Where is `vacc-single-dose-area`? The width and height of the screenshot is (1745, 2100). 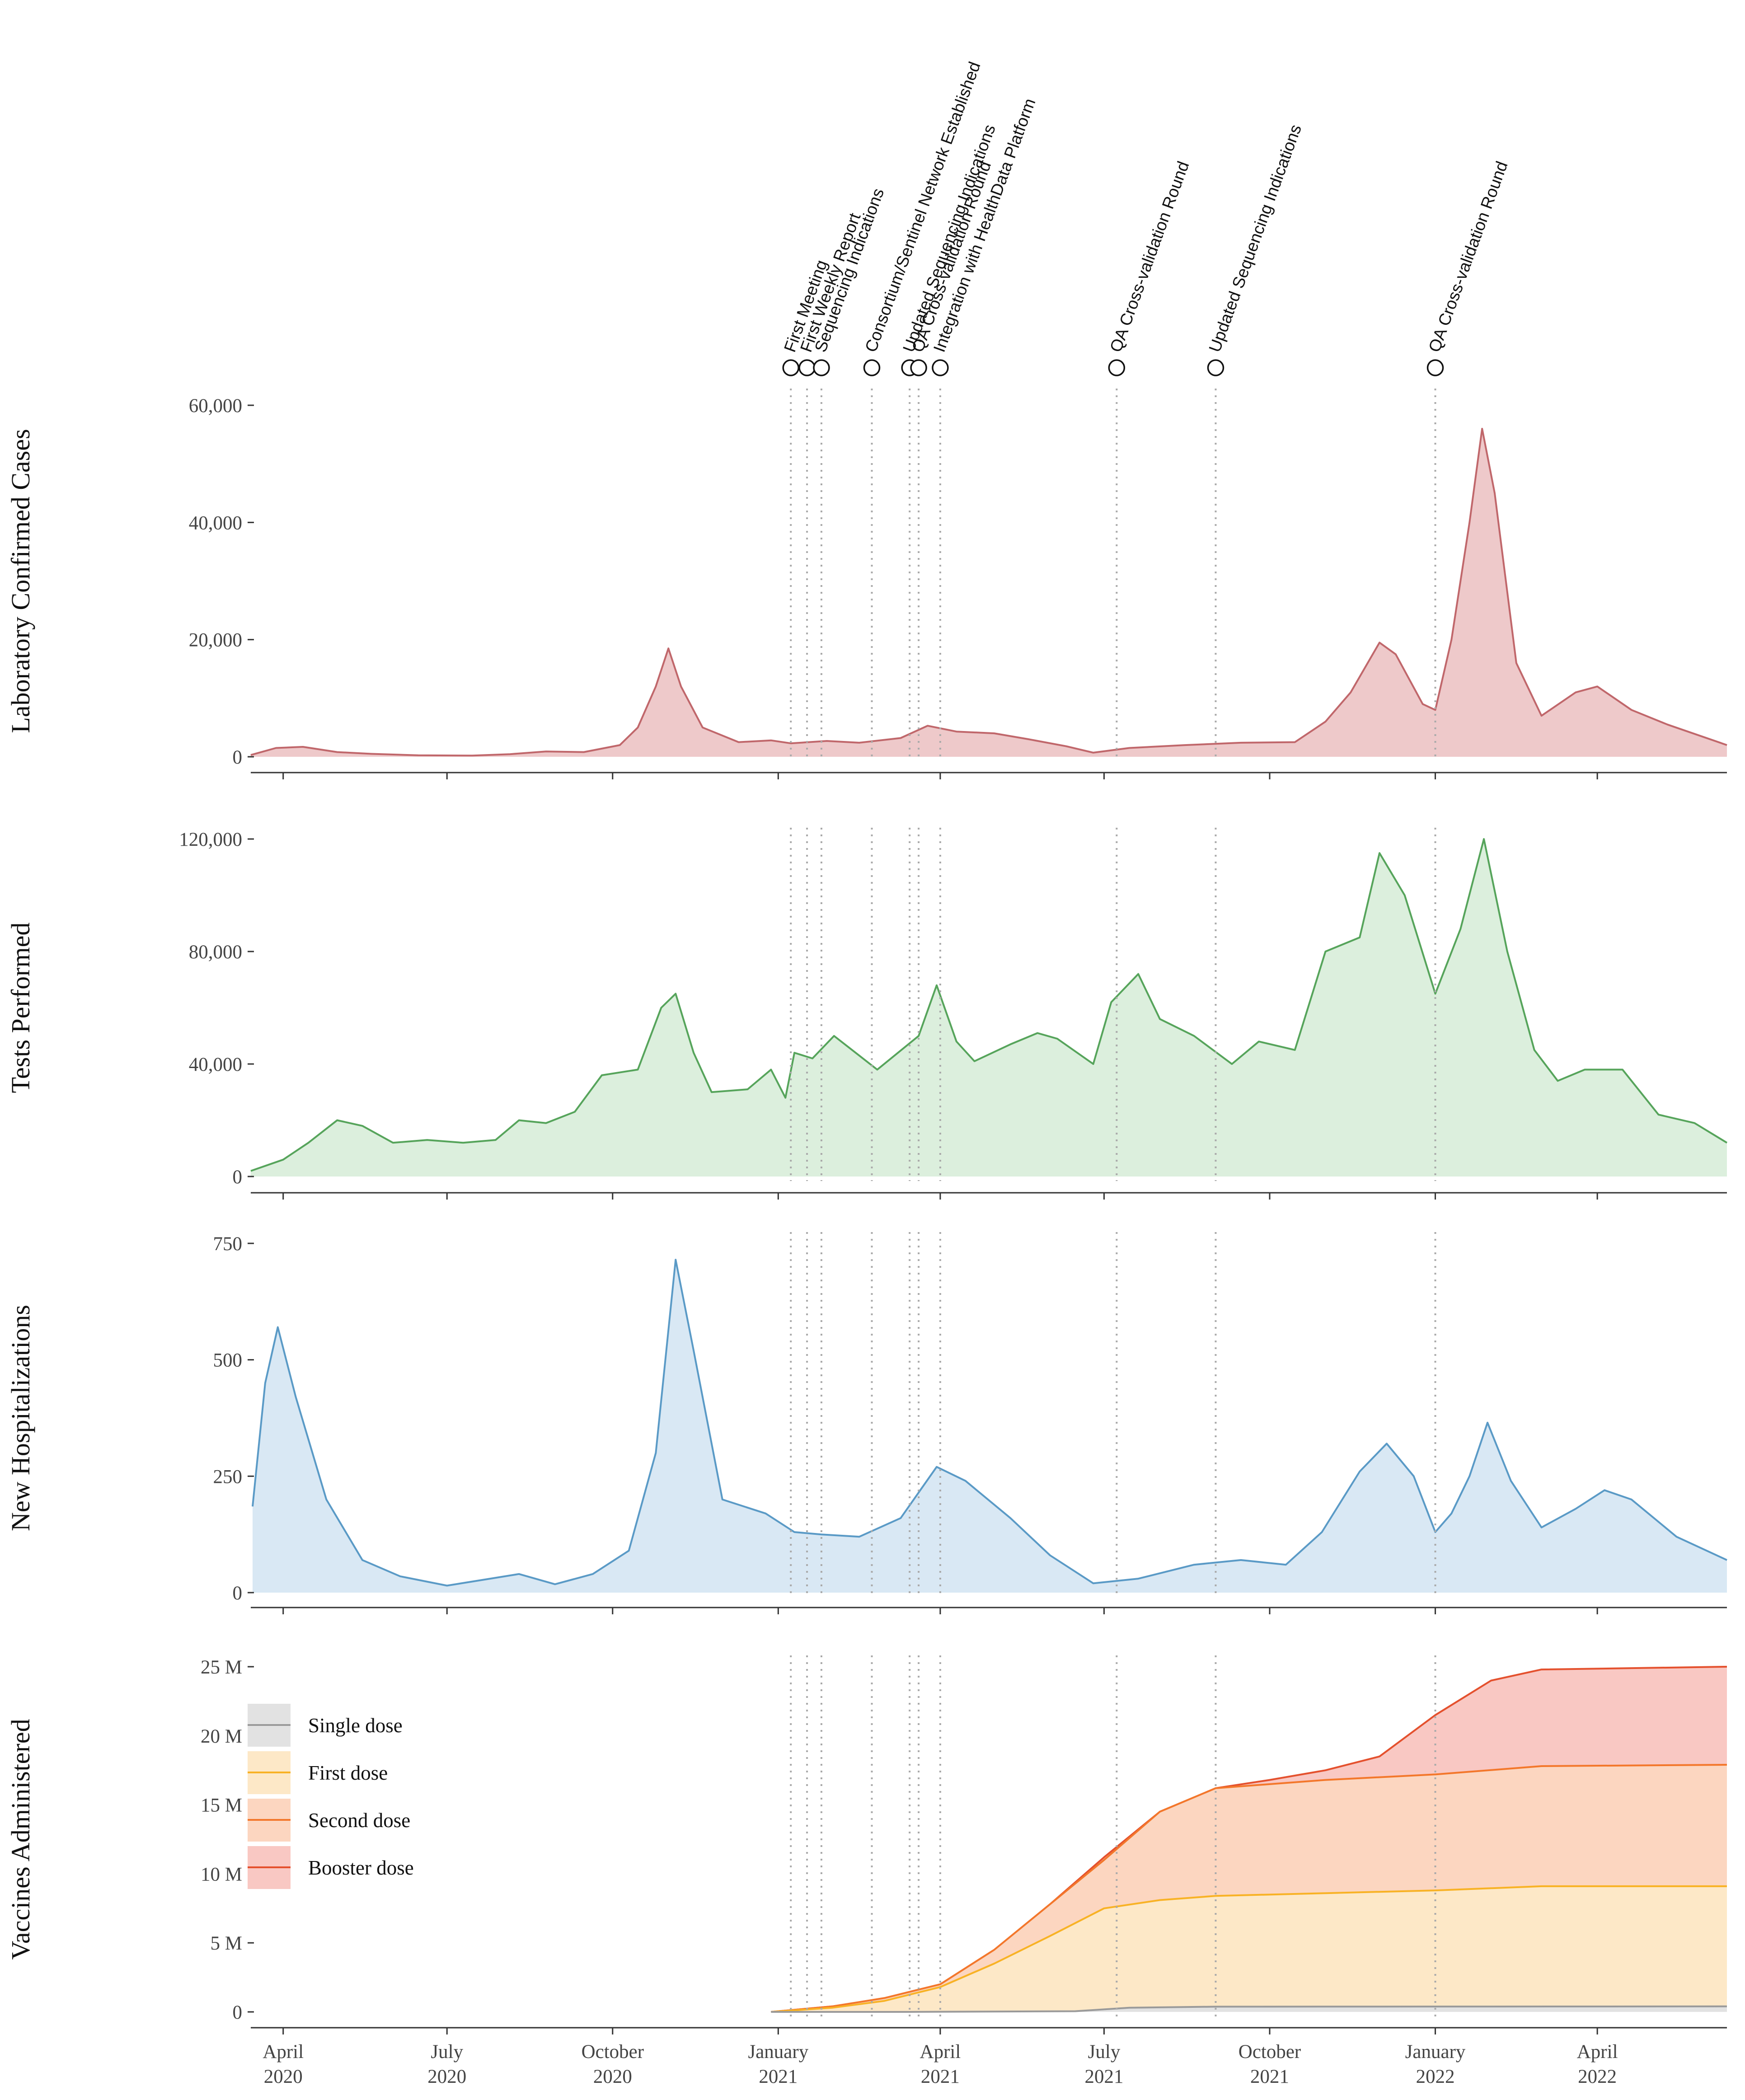
vacc-single-dose-area is located at coordinates (1249, 2009).